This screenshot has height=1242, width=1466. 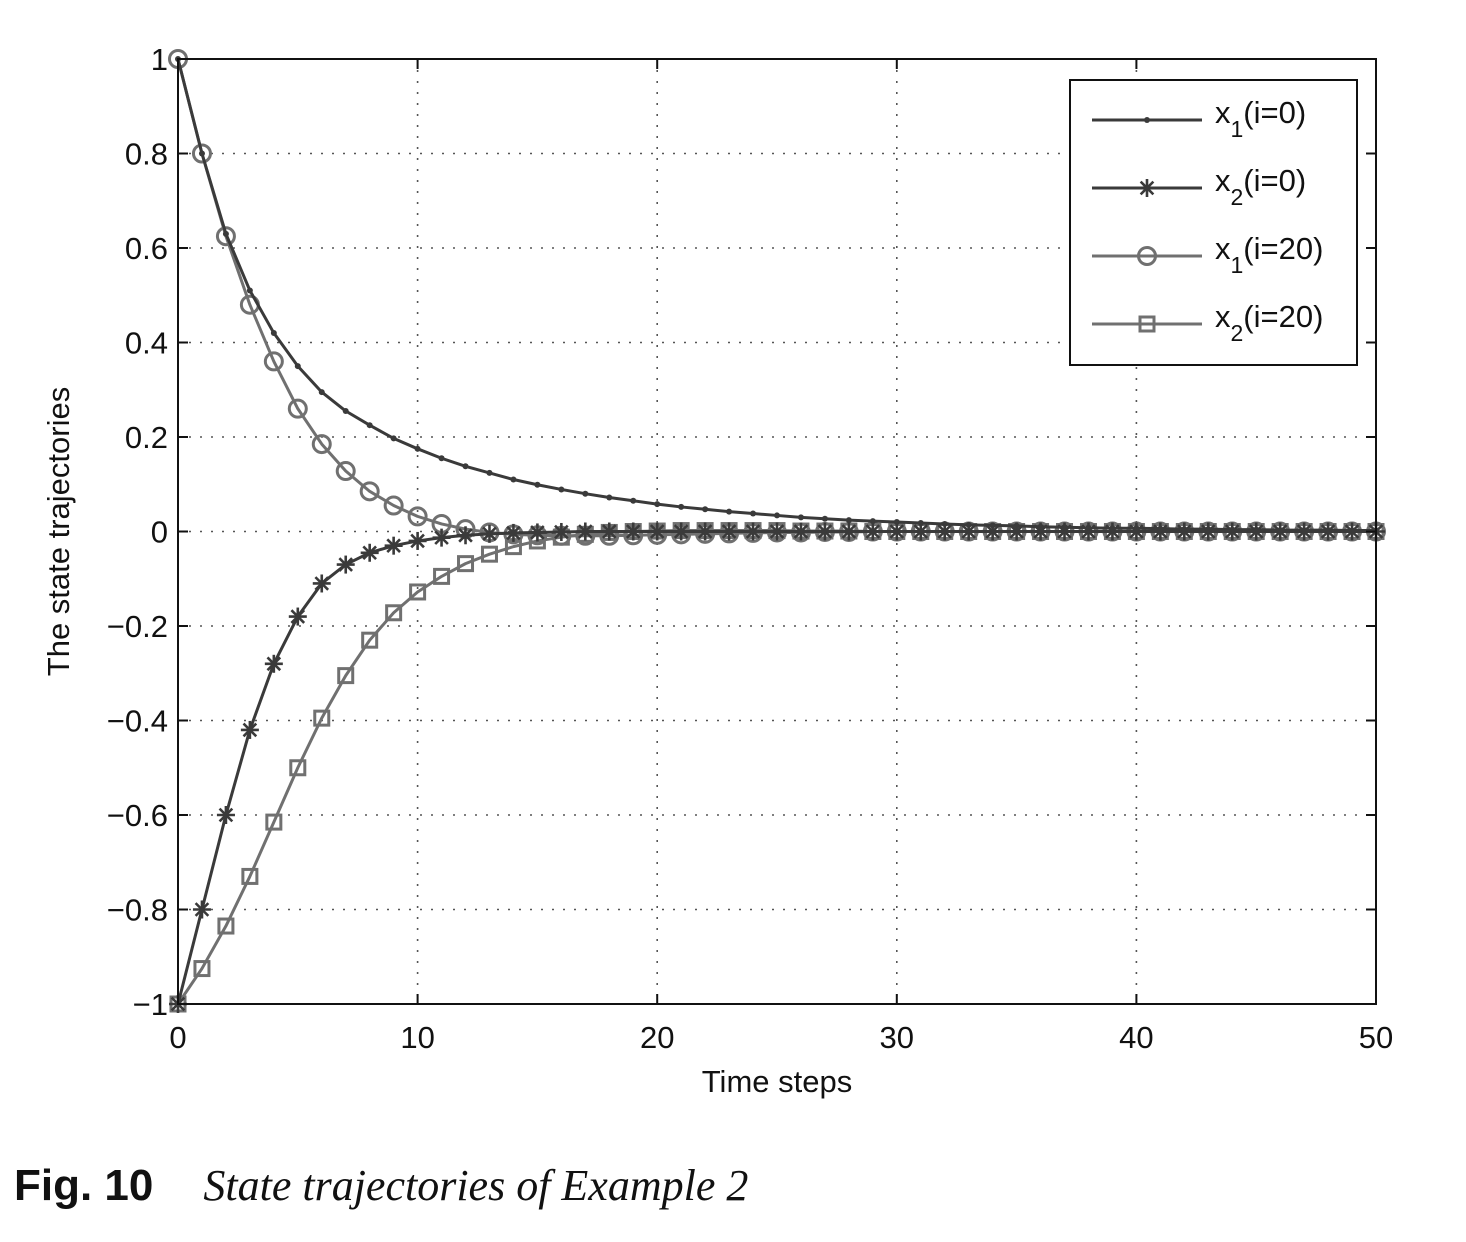 I want to click on y-tick-label: 0, so click(x=159, y=532).